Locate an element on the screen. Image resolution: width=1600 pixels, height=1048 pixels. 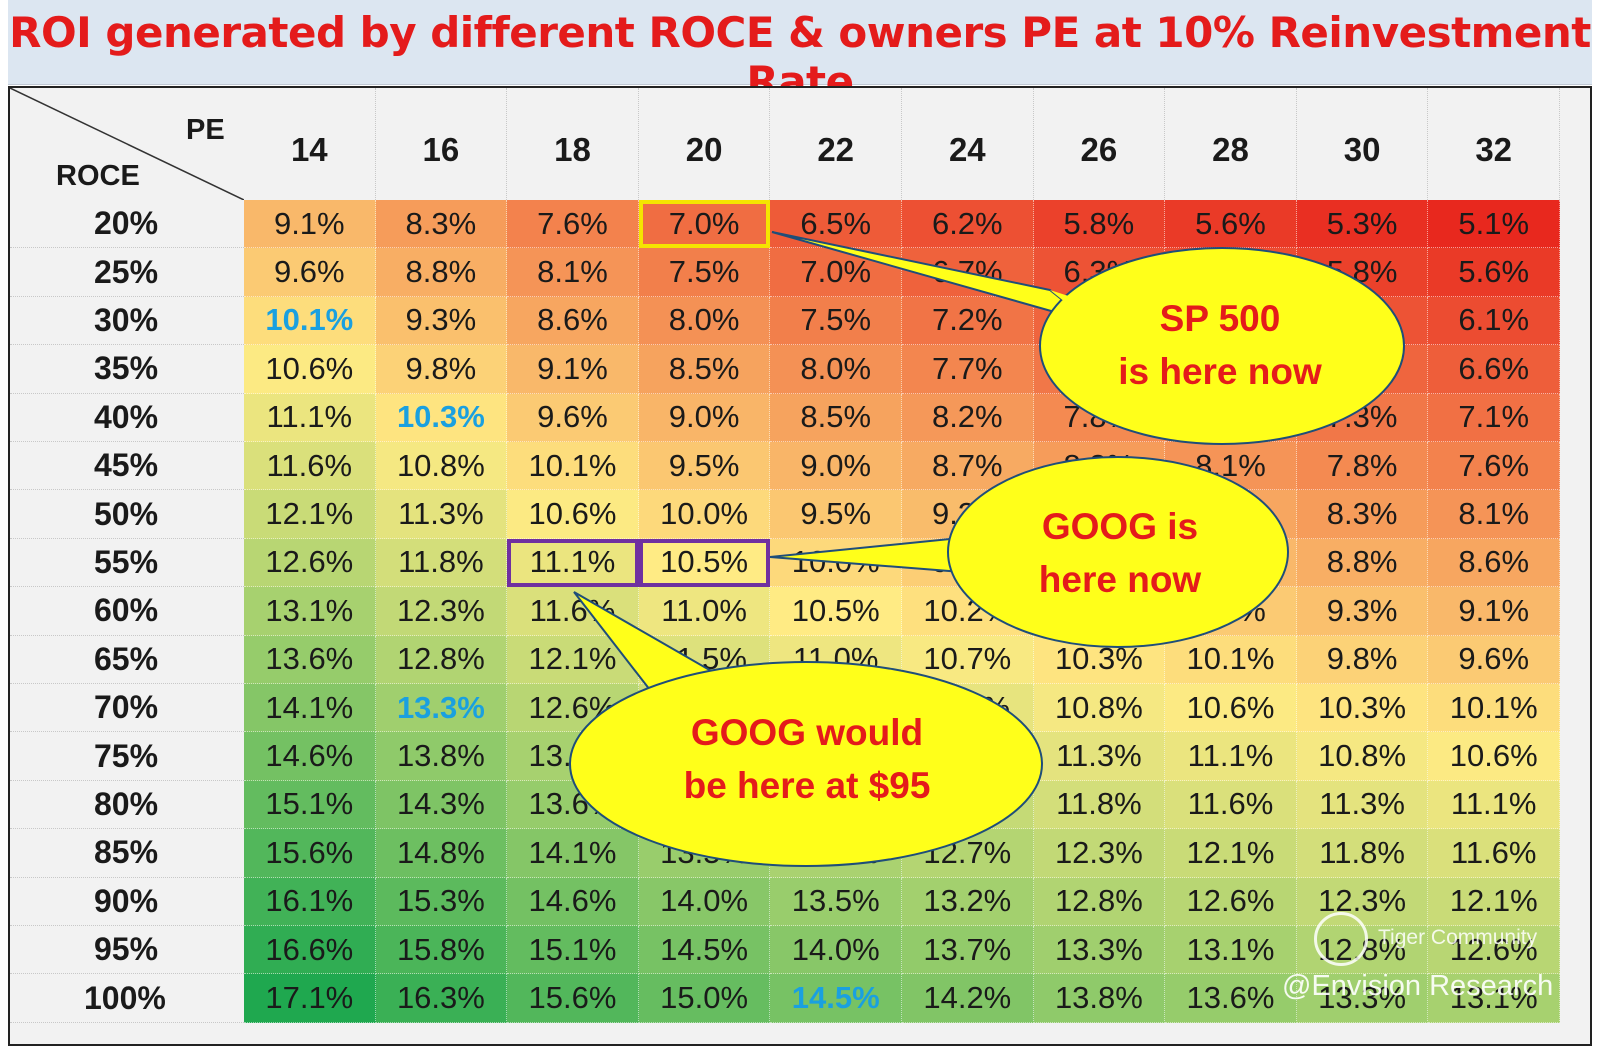
roi-cell: 5.6% is located at coordinates (1494, 272).